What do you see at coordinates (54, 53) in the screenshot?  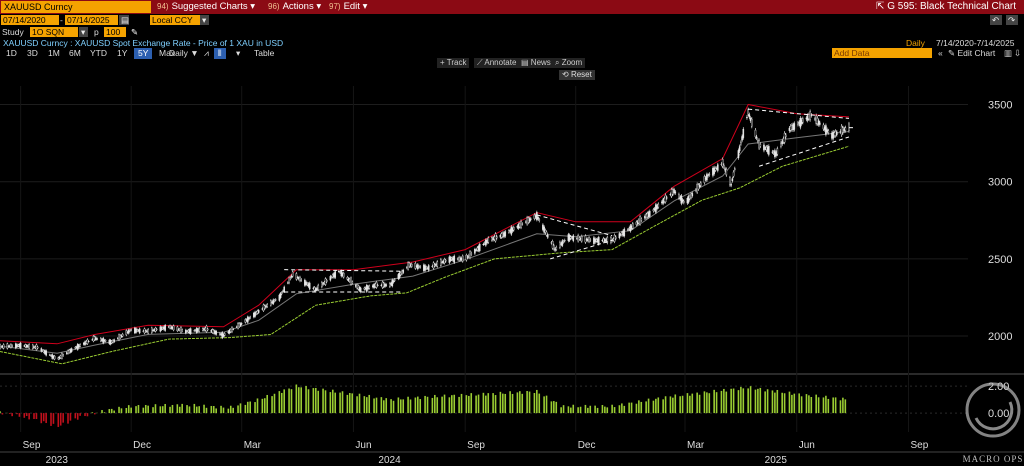 I see `range-button-1m: 1M` at bounding box center [54, 53].